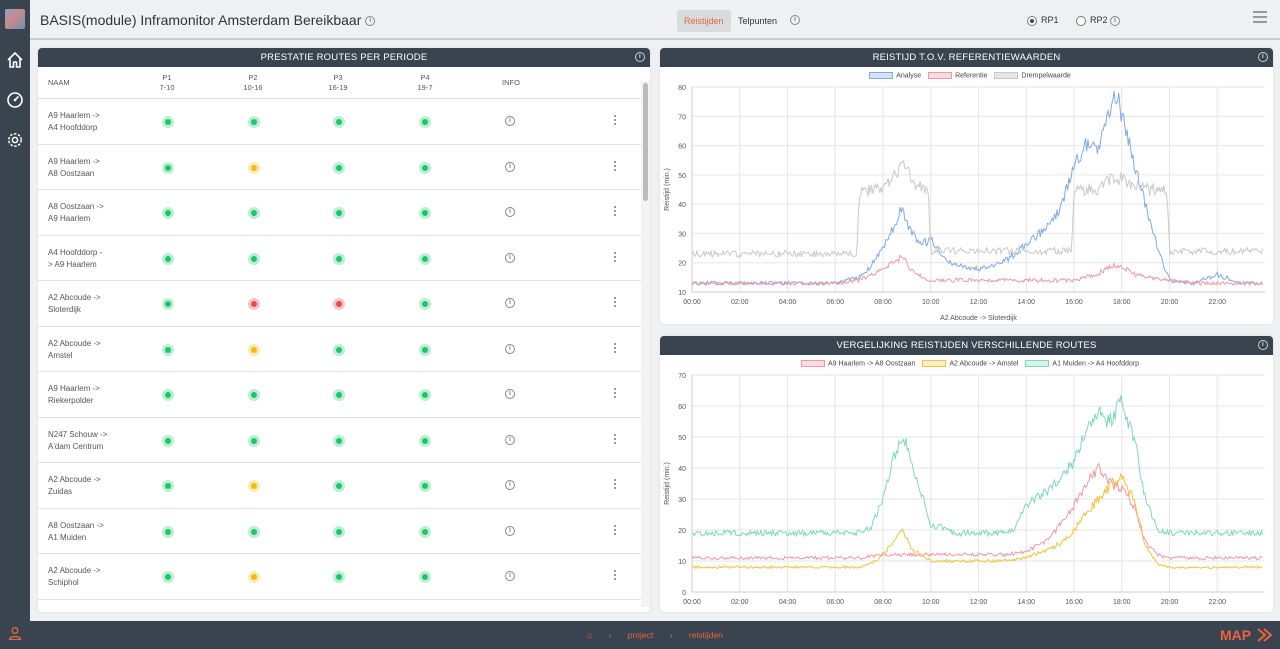  What do you see at coordinates (682, 531) in the screenshot?
I see `y-tick-label: 20` at bounding box center [682, 531].